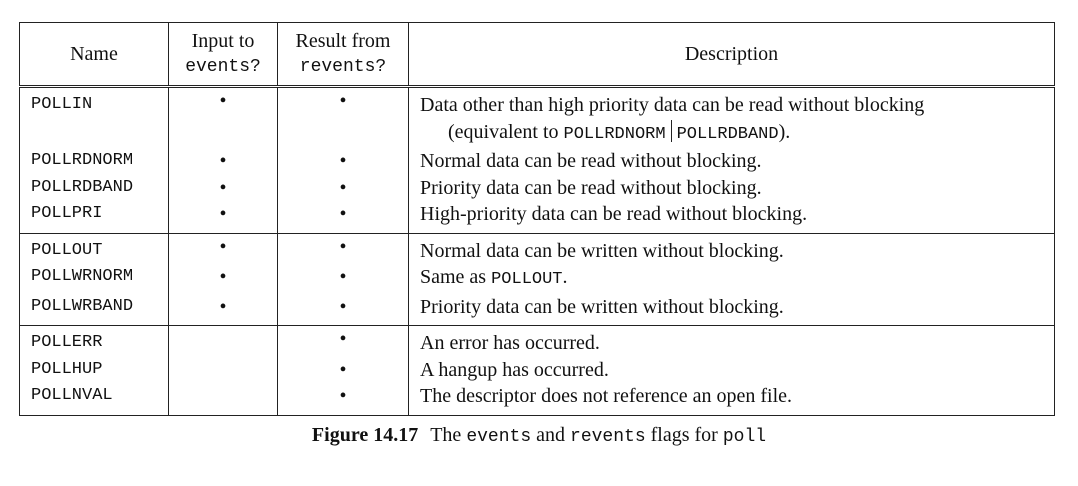 This screenshot has width=1078, height=486. Describe the element at coordinates (608, 437) in the screenshot. I see `code-revents: revents` at that location.